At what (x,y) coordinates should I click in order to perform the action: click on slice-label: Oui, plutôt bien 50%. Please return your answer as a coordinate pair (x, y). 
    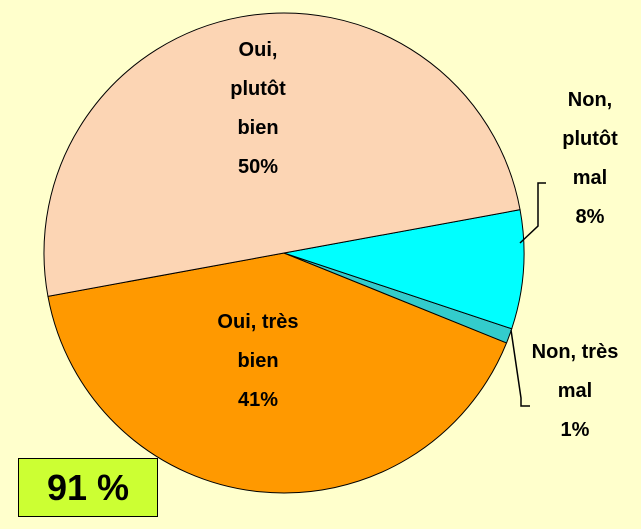
    Looking at the image, I should click on (258, 109).